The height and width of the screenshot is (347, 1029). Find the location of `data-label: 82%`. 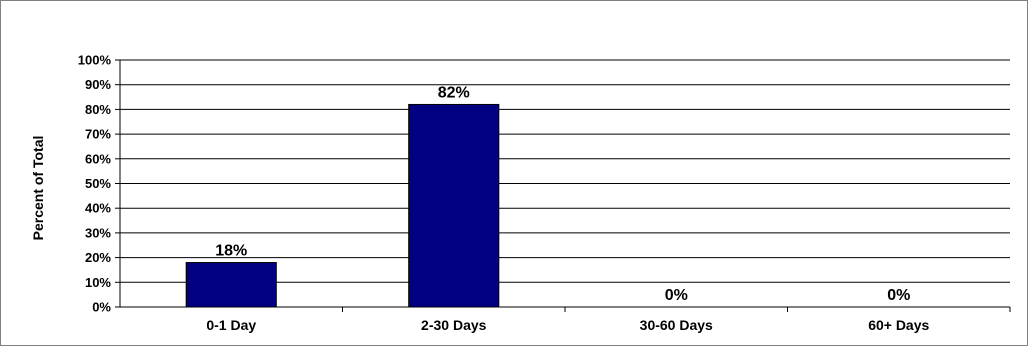

data-label: 82% is located at coordinates (454, 92).